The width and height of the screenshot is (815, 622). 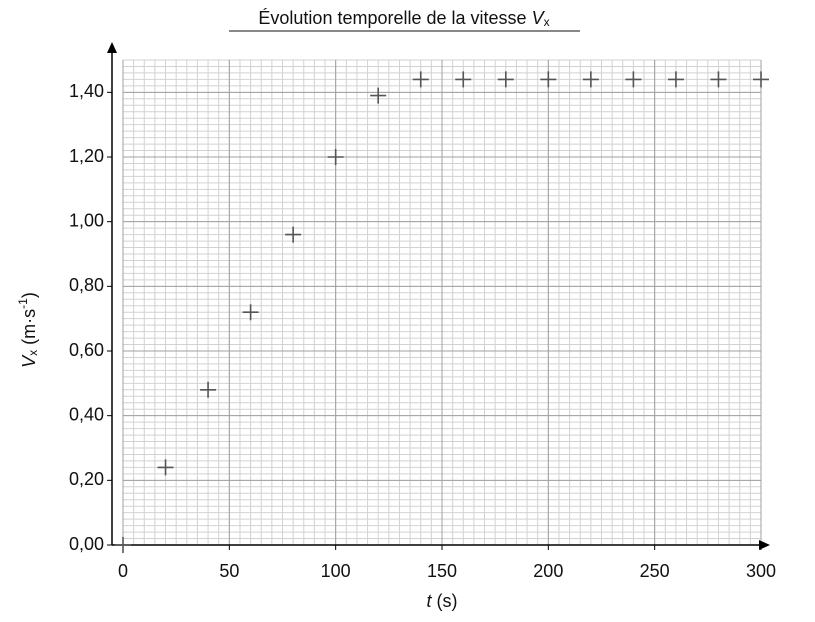 What do you see at coordinates (86, 91) in the screenshot?
I see `y-tick-label: 1,40` at bounding box center [86, 91].